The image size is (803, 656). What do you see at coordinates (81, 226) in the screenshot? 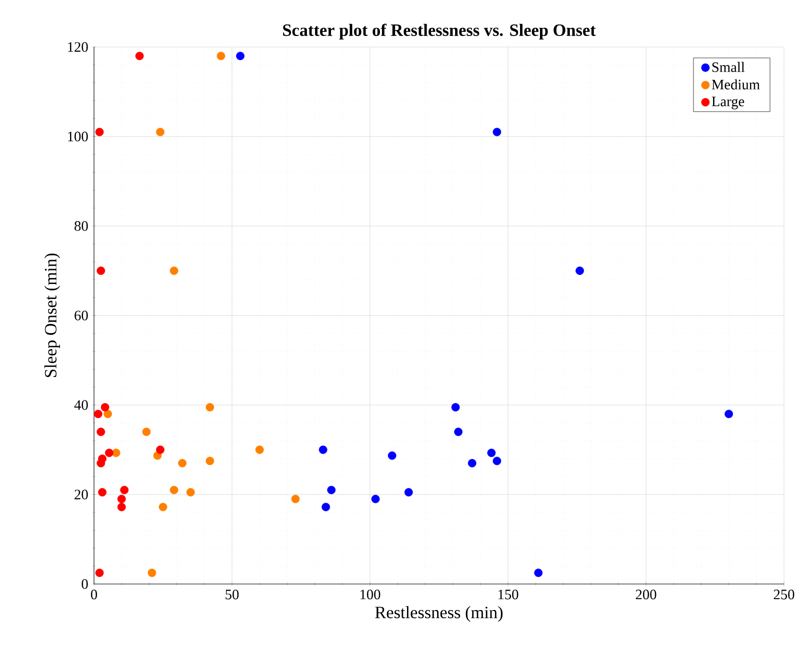
I see `y-tick-label: 80` at bounding box center [81, 226].